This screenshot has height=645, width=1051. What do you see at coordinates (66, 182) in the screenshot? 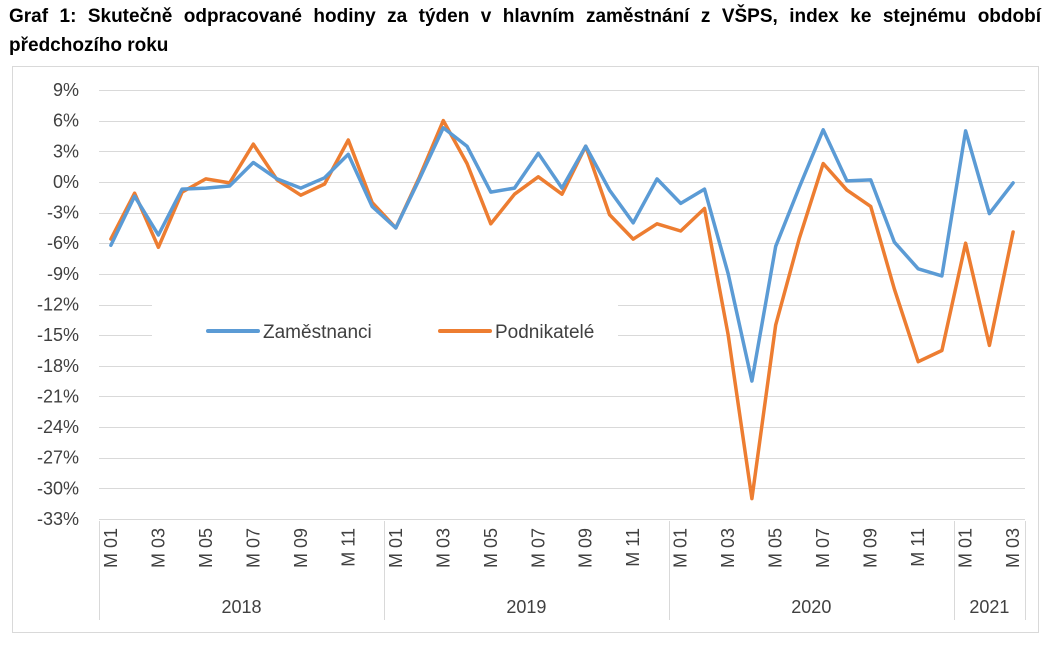
I see `y-tick-label: 0%` at bounding box center [66, 182].